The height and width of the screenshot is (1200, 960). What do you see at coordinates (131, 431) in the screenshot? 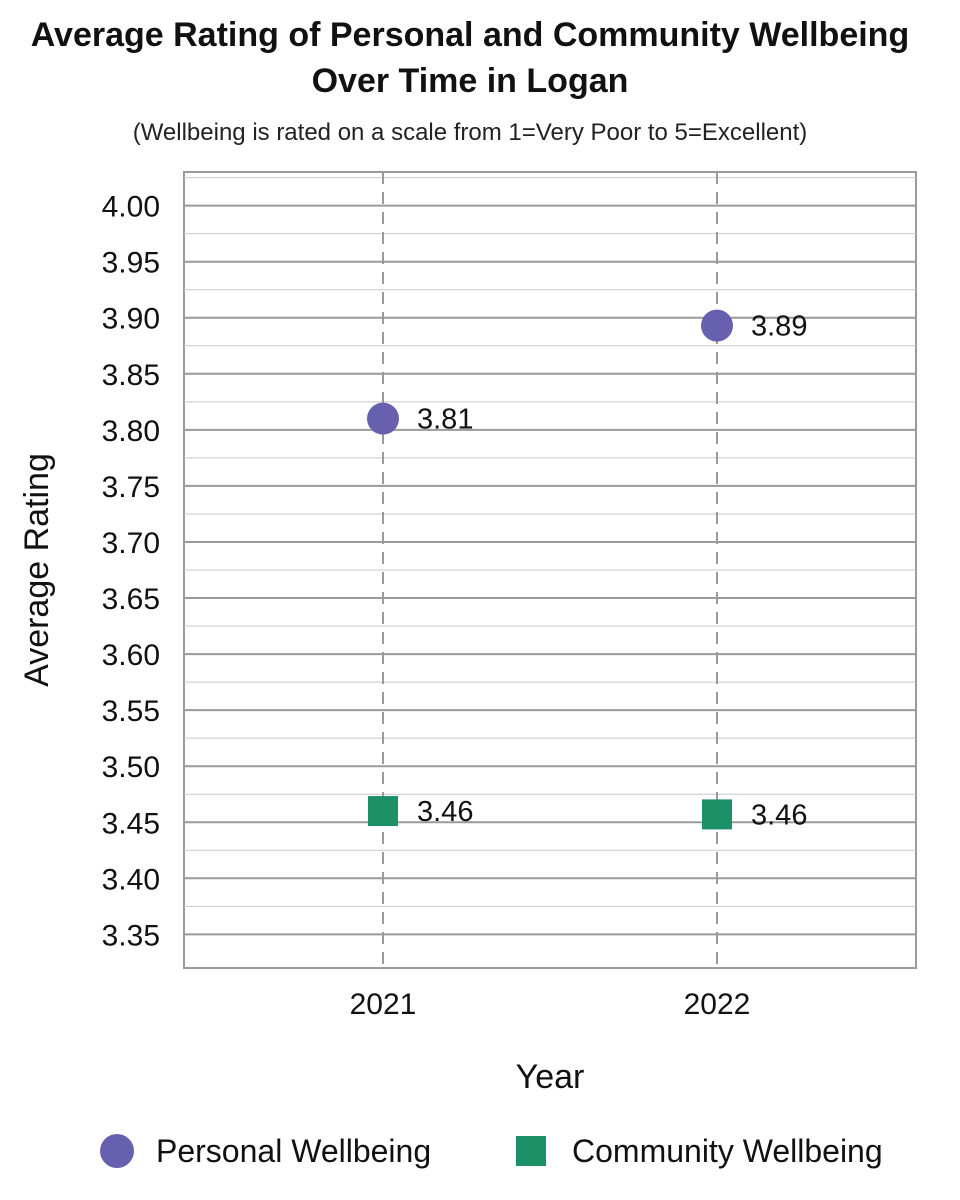
I see `y-tick-label: 3.80` at bounding box center [131, 431].